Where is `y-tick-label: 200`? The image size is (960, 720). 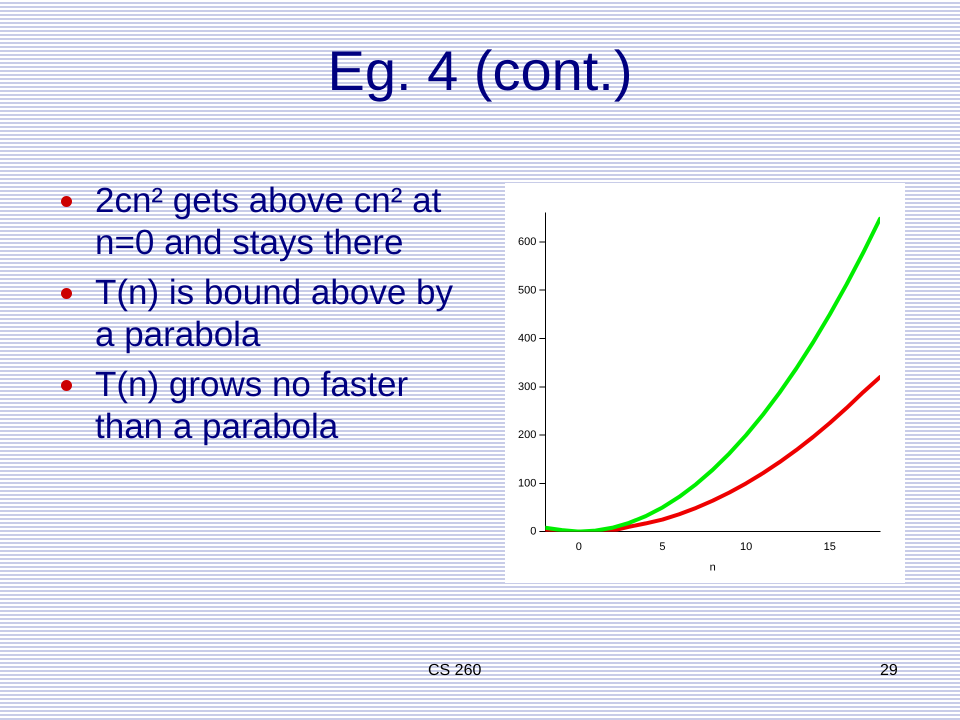 y-tick-label: 200 is located at coordinates (527, 435).